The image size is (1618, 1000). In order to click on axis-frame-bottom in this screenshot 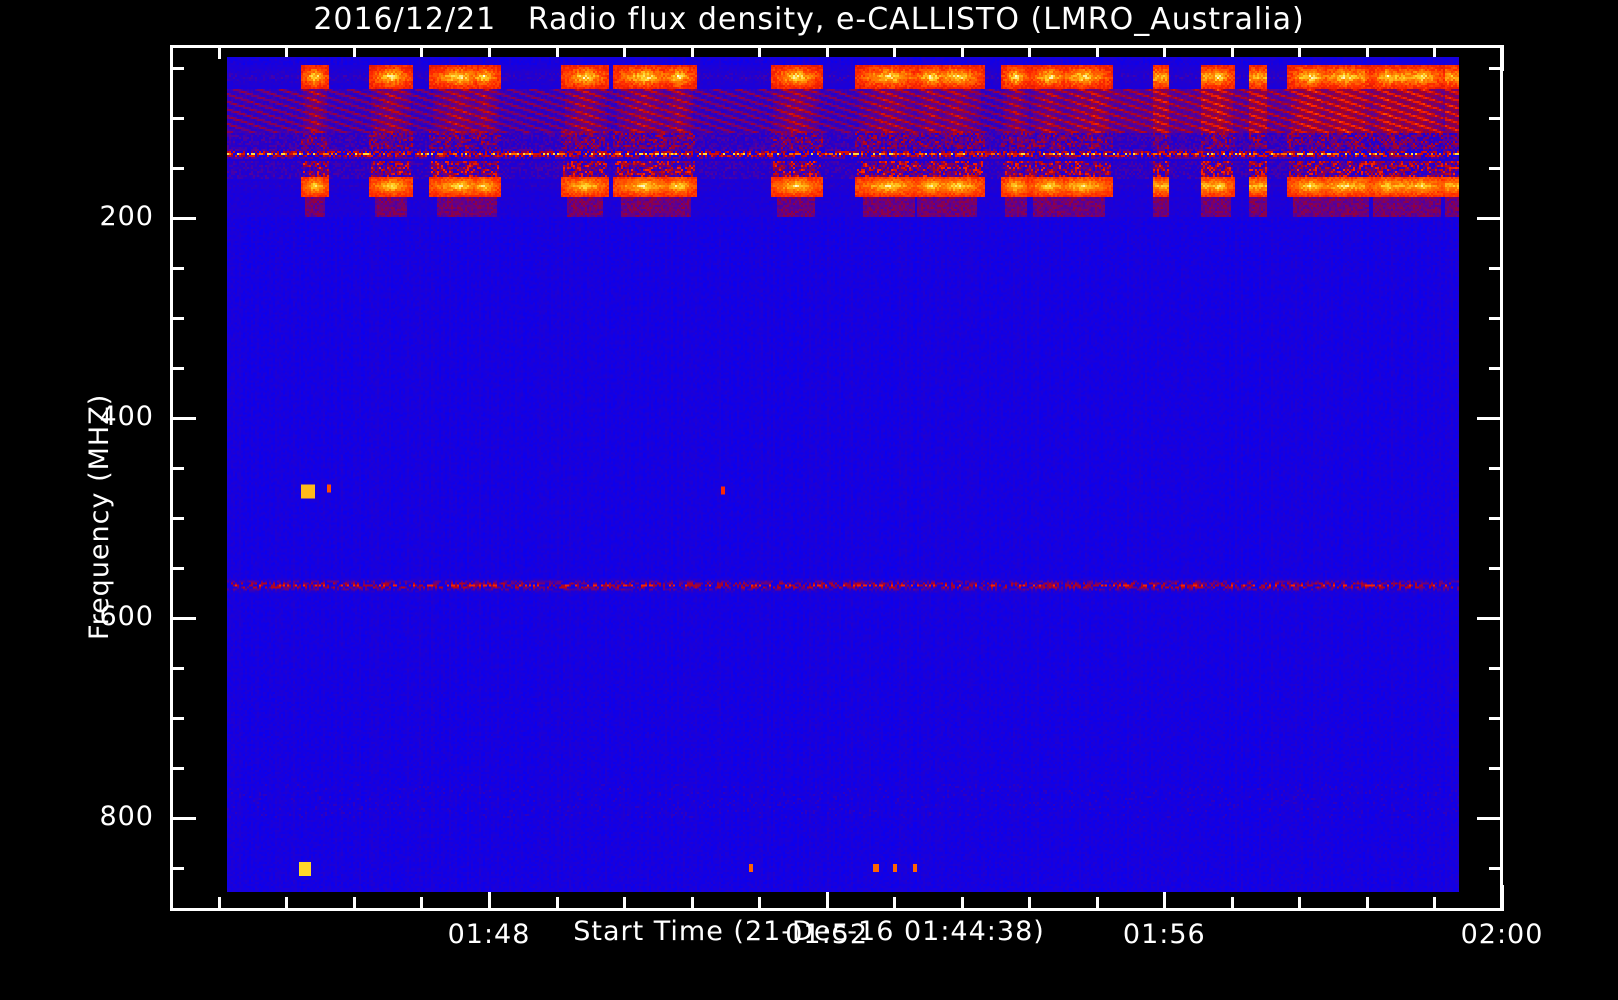, I will do `click(836, 909)`.